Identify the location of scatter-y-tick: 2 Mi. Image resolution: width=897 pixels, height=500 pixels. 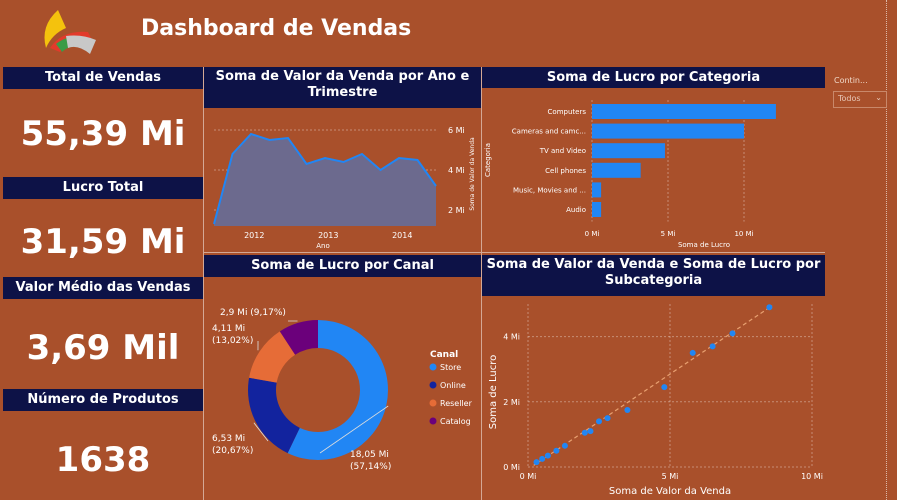
(511, 402).